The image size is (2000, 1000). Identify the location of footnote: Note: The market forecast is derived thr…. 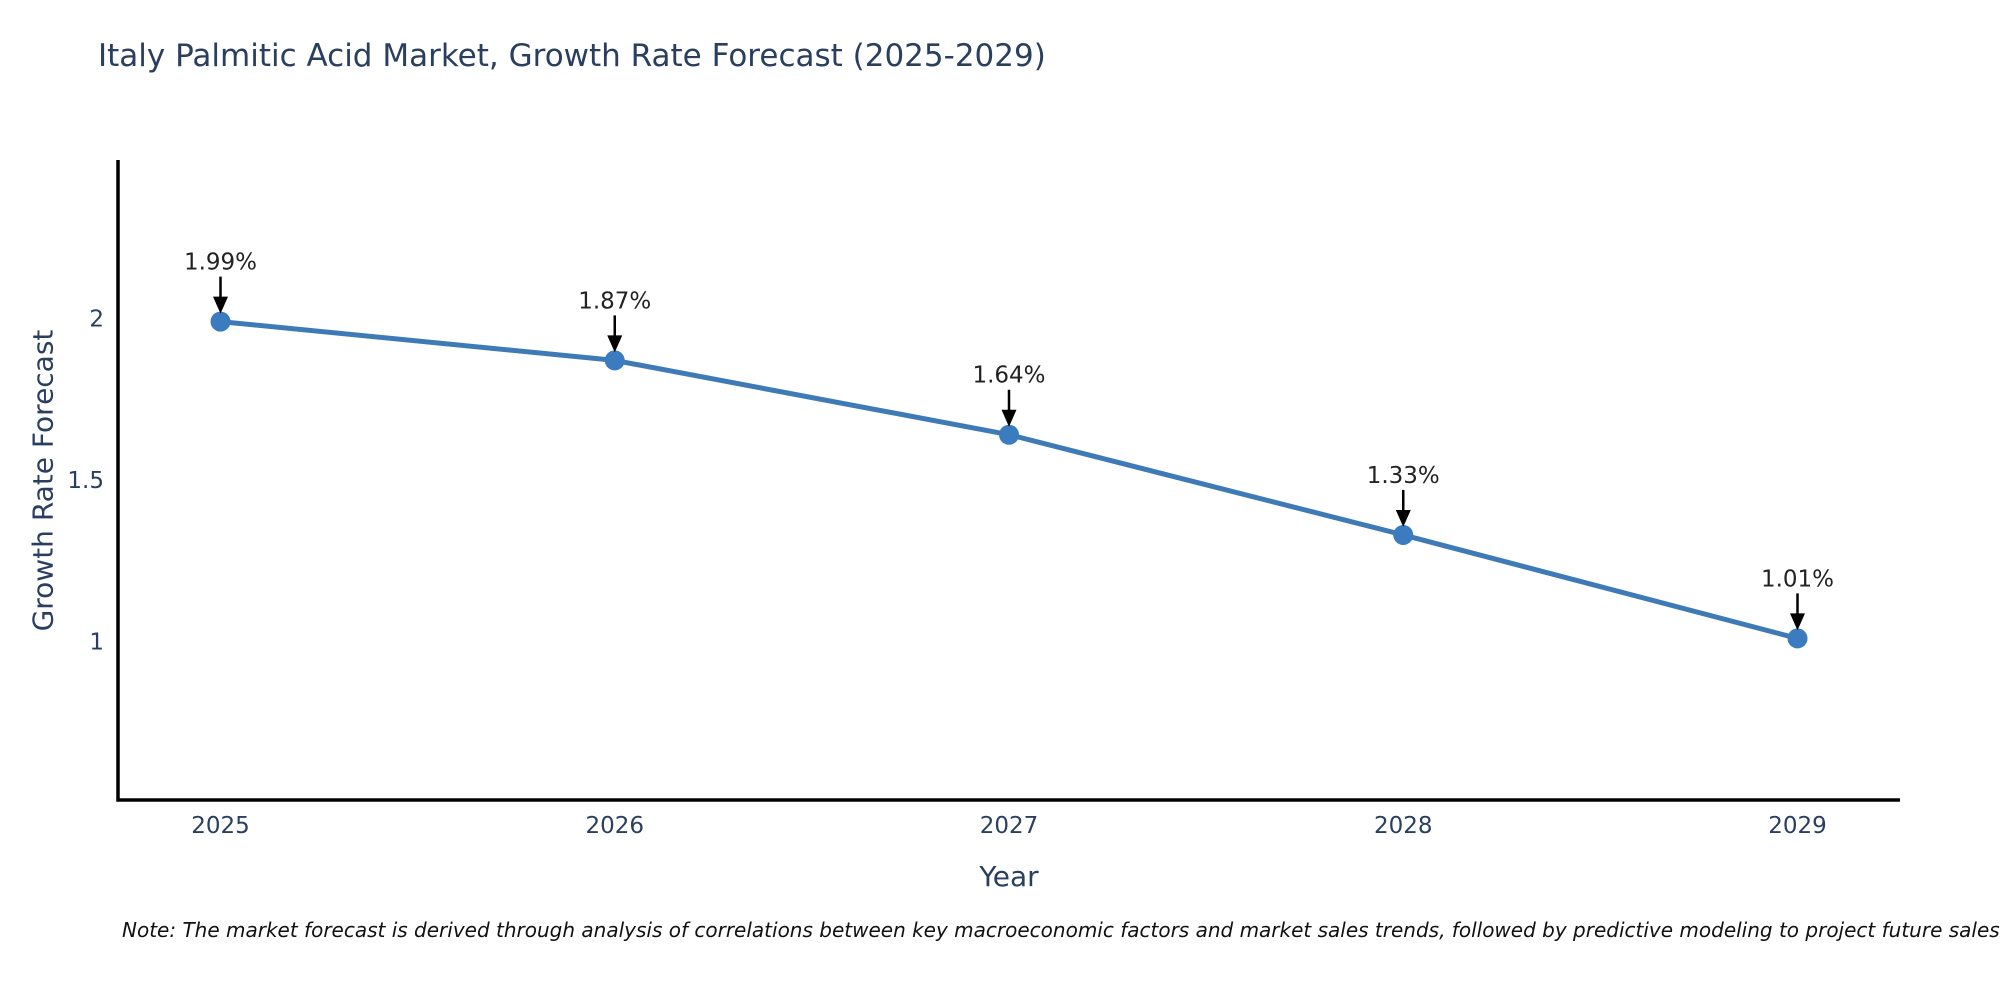
(1061, 930).